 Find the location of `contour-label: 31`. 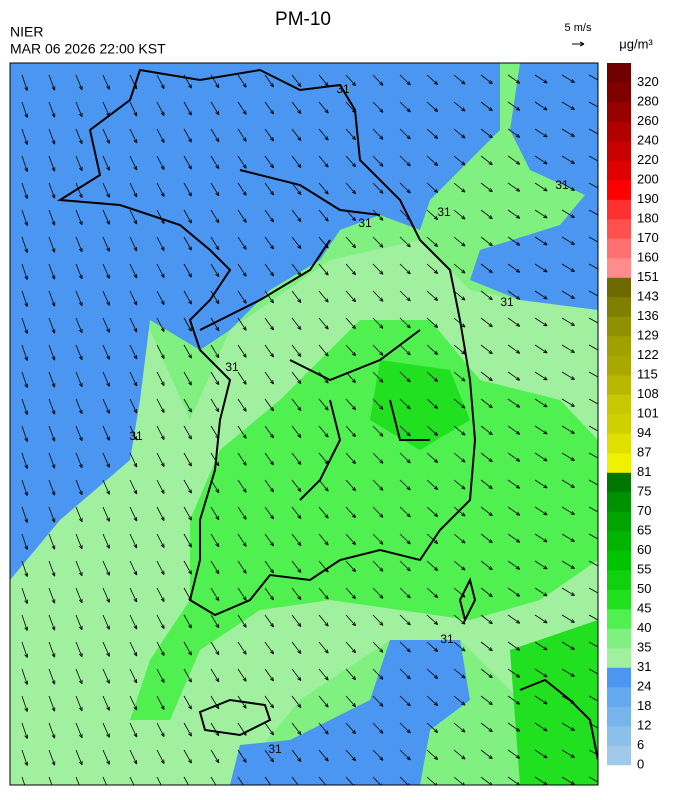

contour-label: 31 is located at coordinates (343, 89).